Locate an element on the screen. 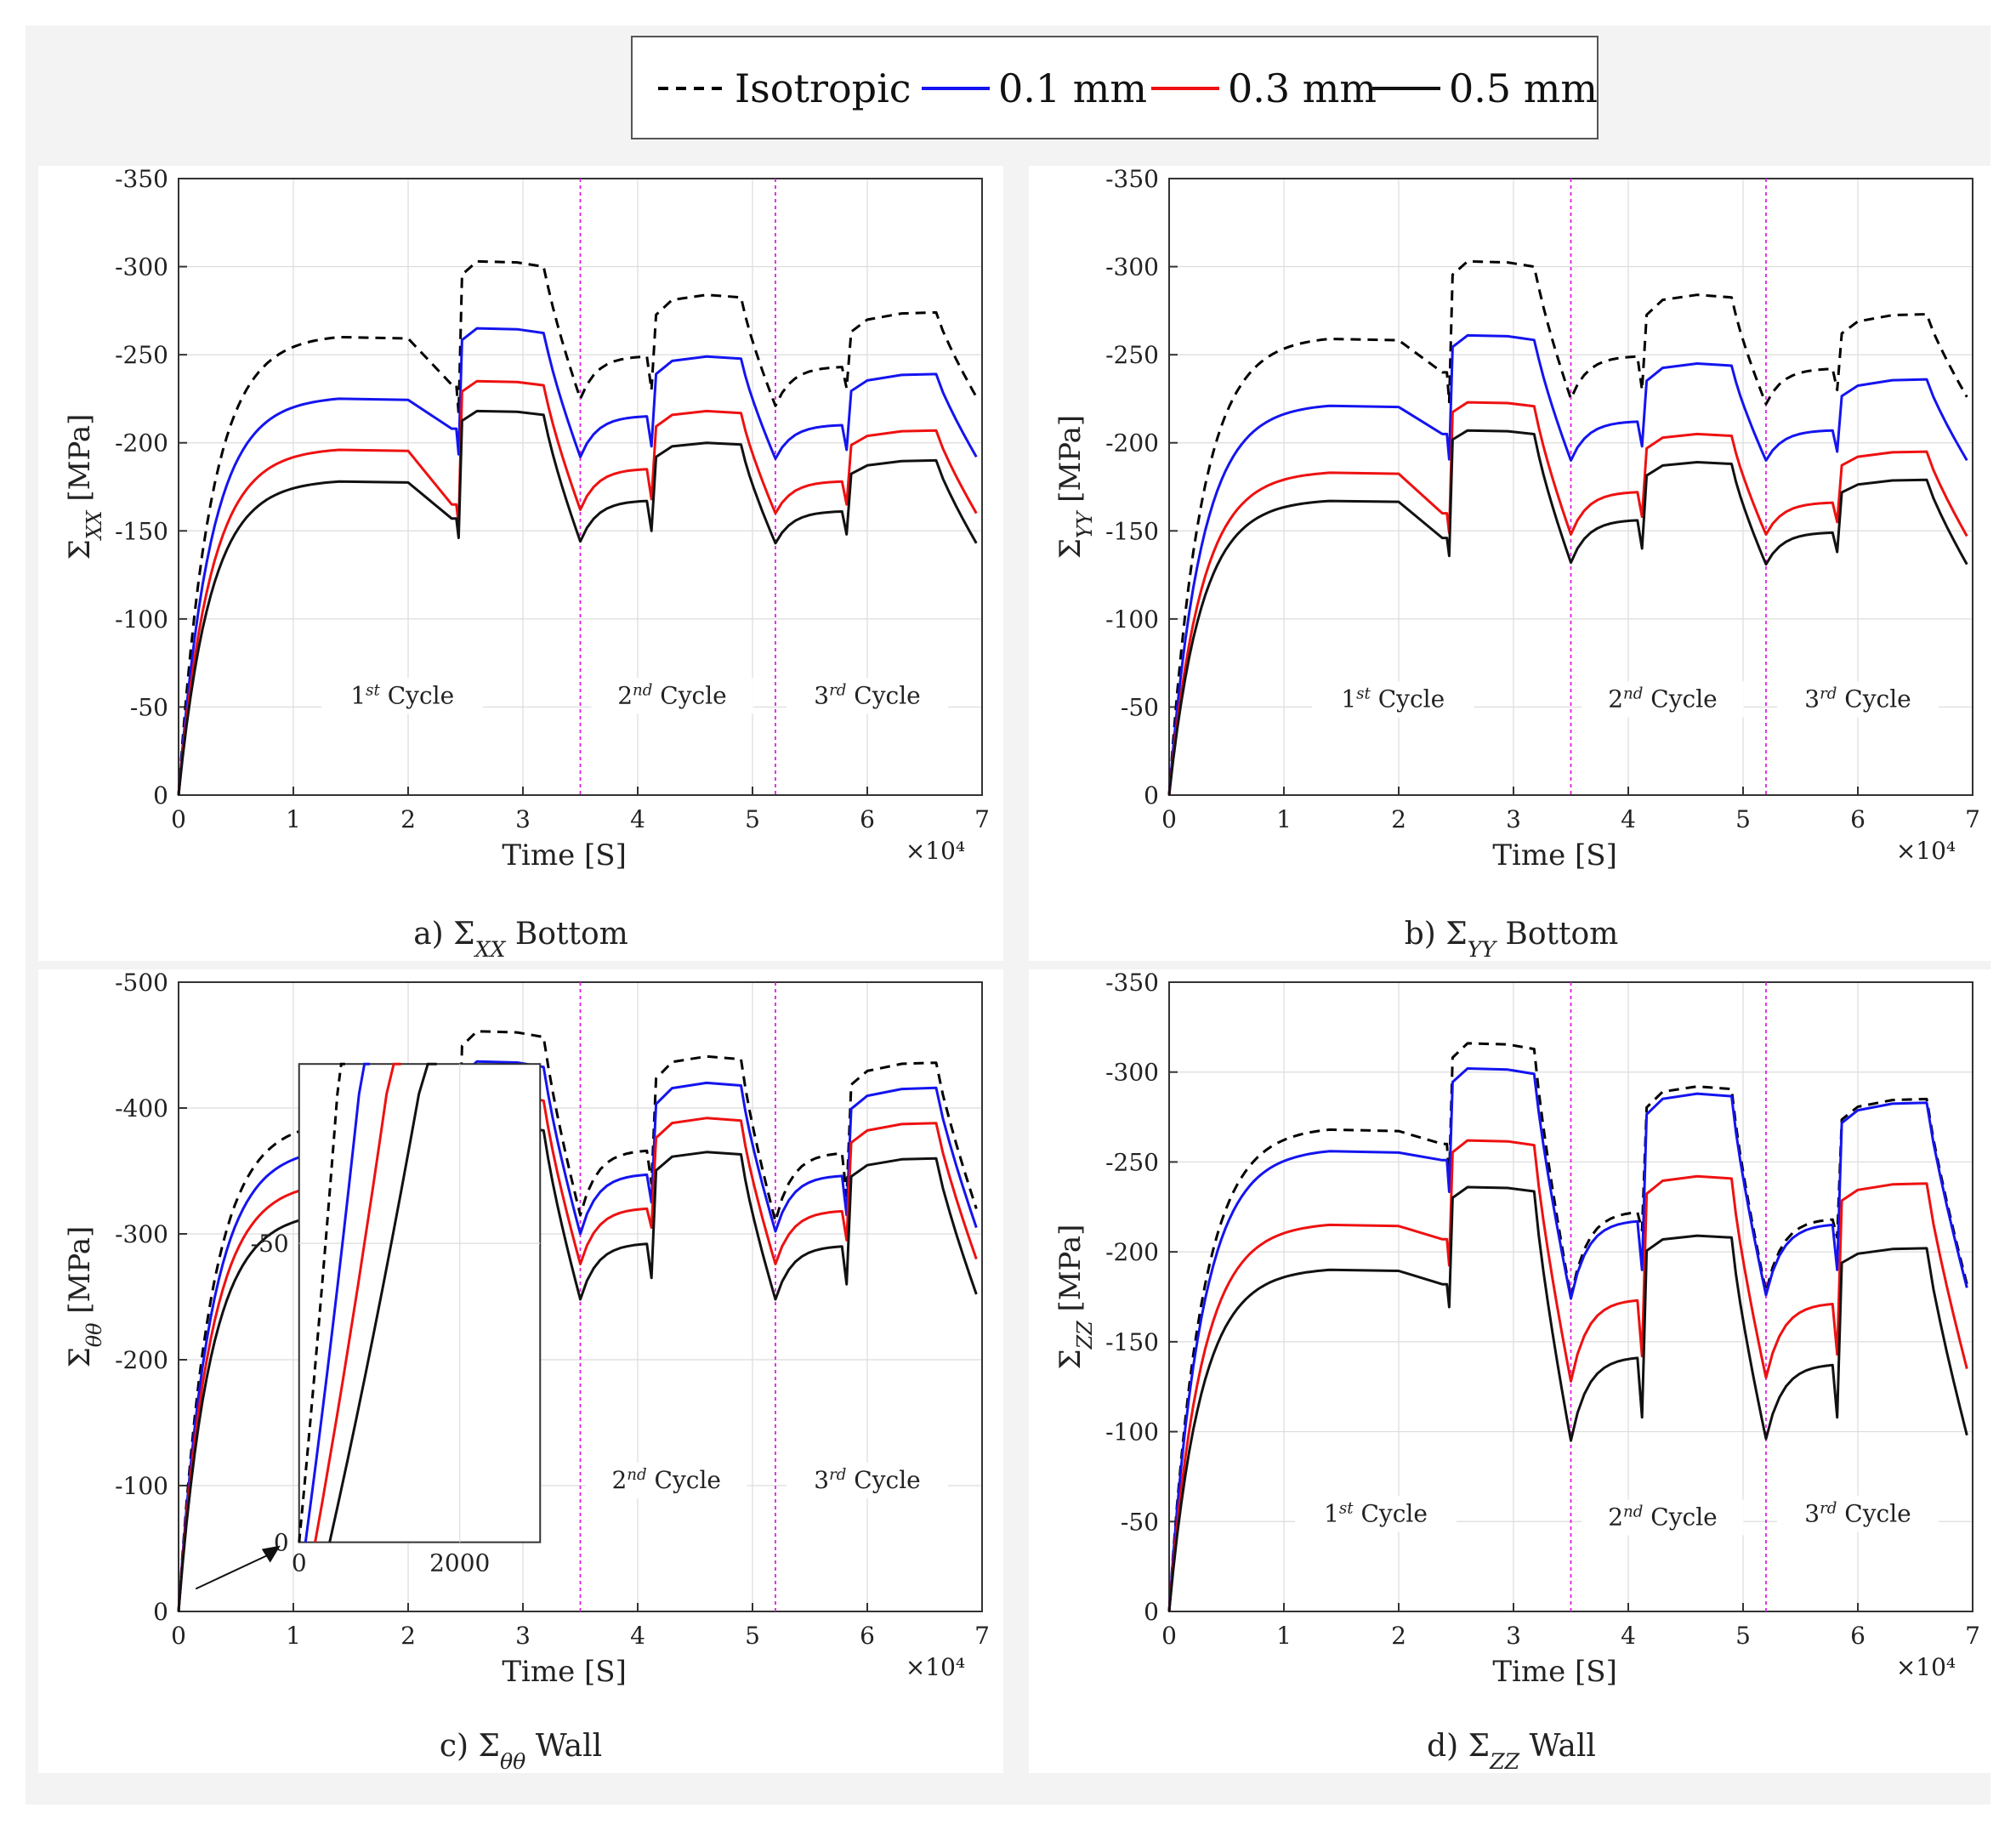 This screenshot has width=2016, height=1830. panel-caption: d) ΣZZ Wall is located at coordinates (1511, 1751).